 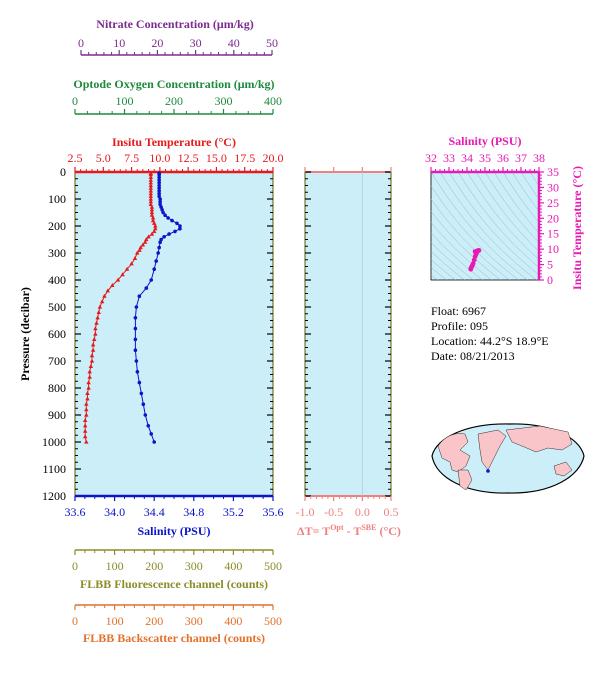 I want to click on backscatter-tick-label: 500, so click(x=273, y=621).